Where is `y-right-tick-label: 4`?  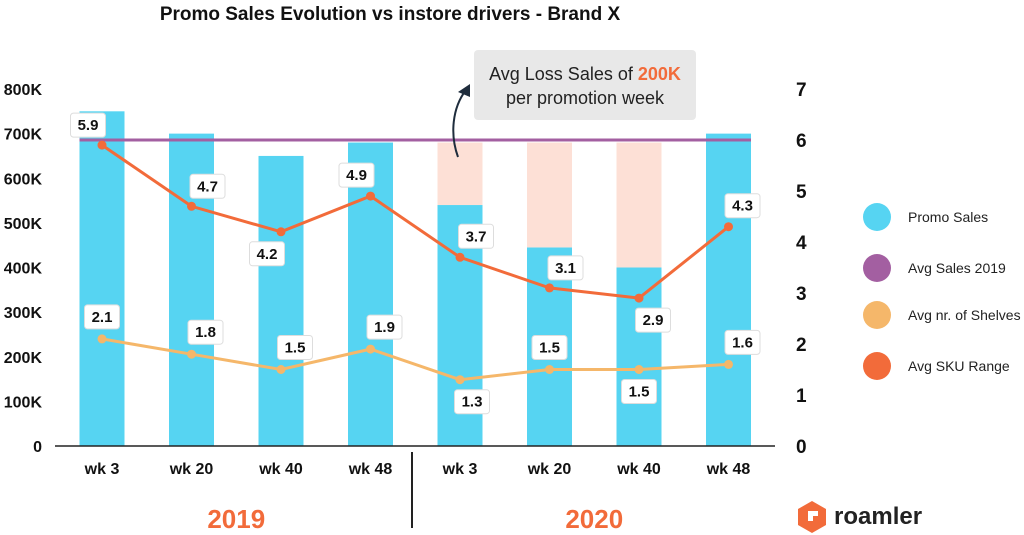 y-right-tick-label: 4 is located at coordinates (801, 243).